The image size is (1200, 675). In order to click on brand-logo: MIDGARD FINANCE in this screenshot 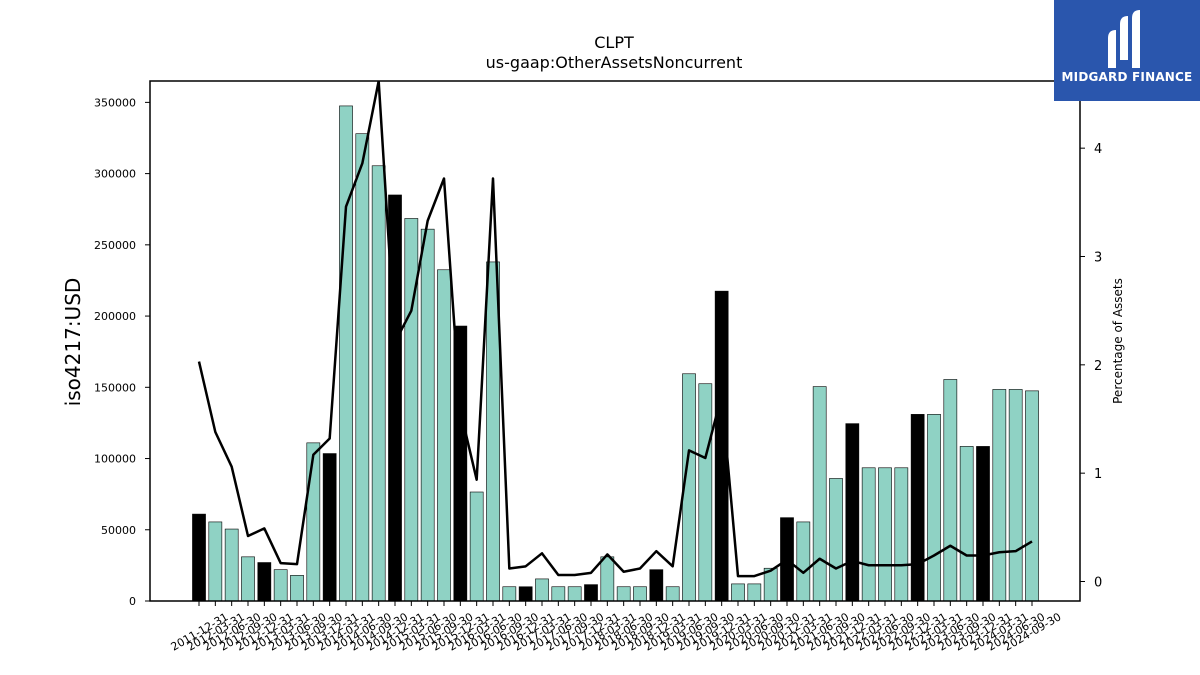, I will do `click(1127, 50)`.